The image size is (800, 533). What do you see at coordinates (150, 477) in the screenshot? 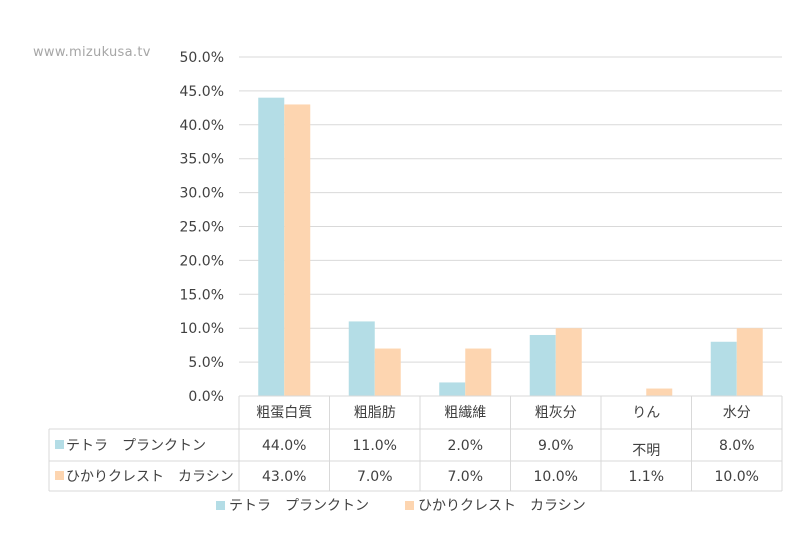
I see `series-row-label: ひかりクレスト カラシン` at bounding box center [150, 477].